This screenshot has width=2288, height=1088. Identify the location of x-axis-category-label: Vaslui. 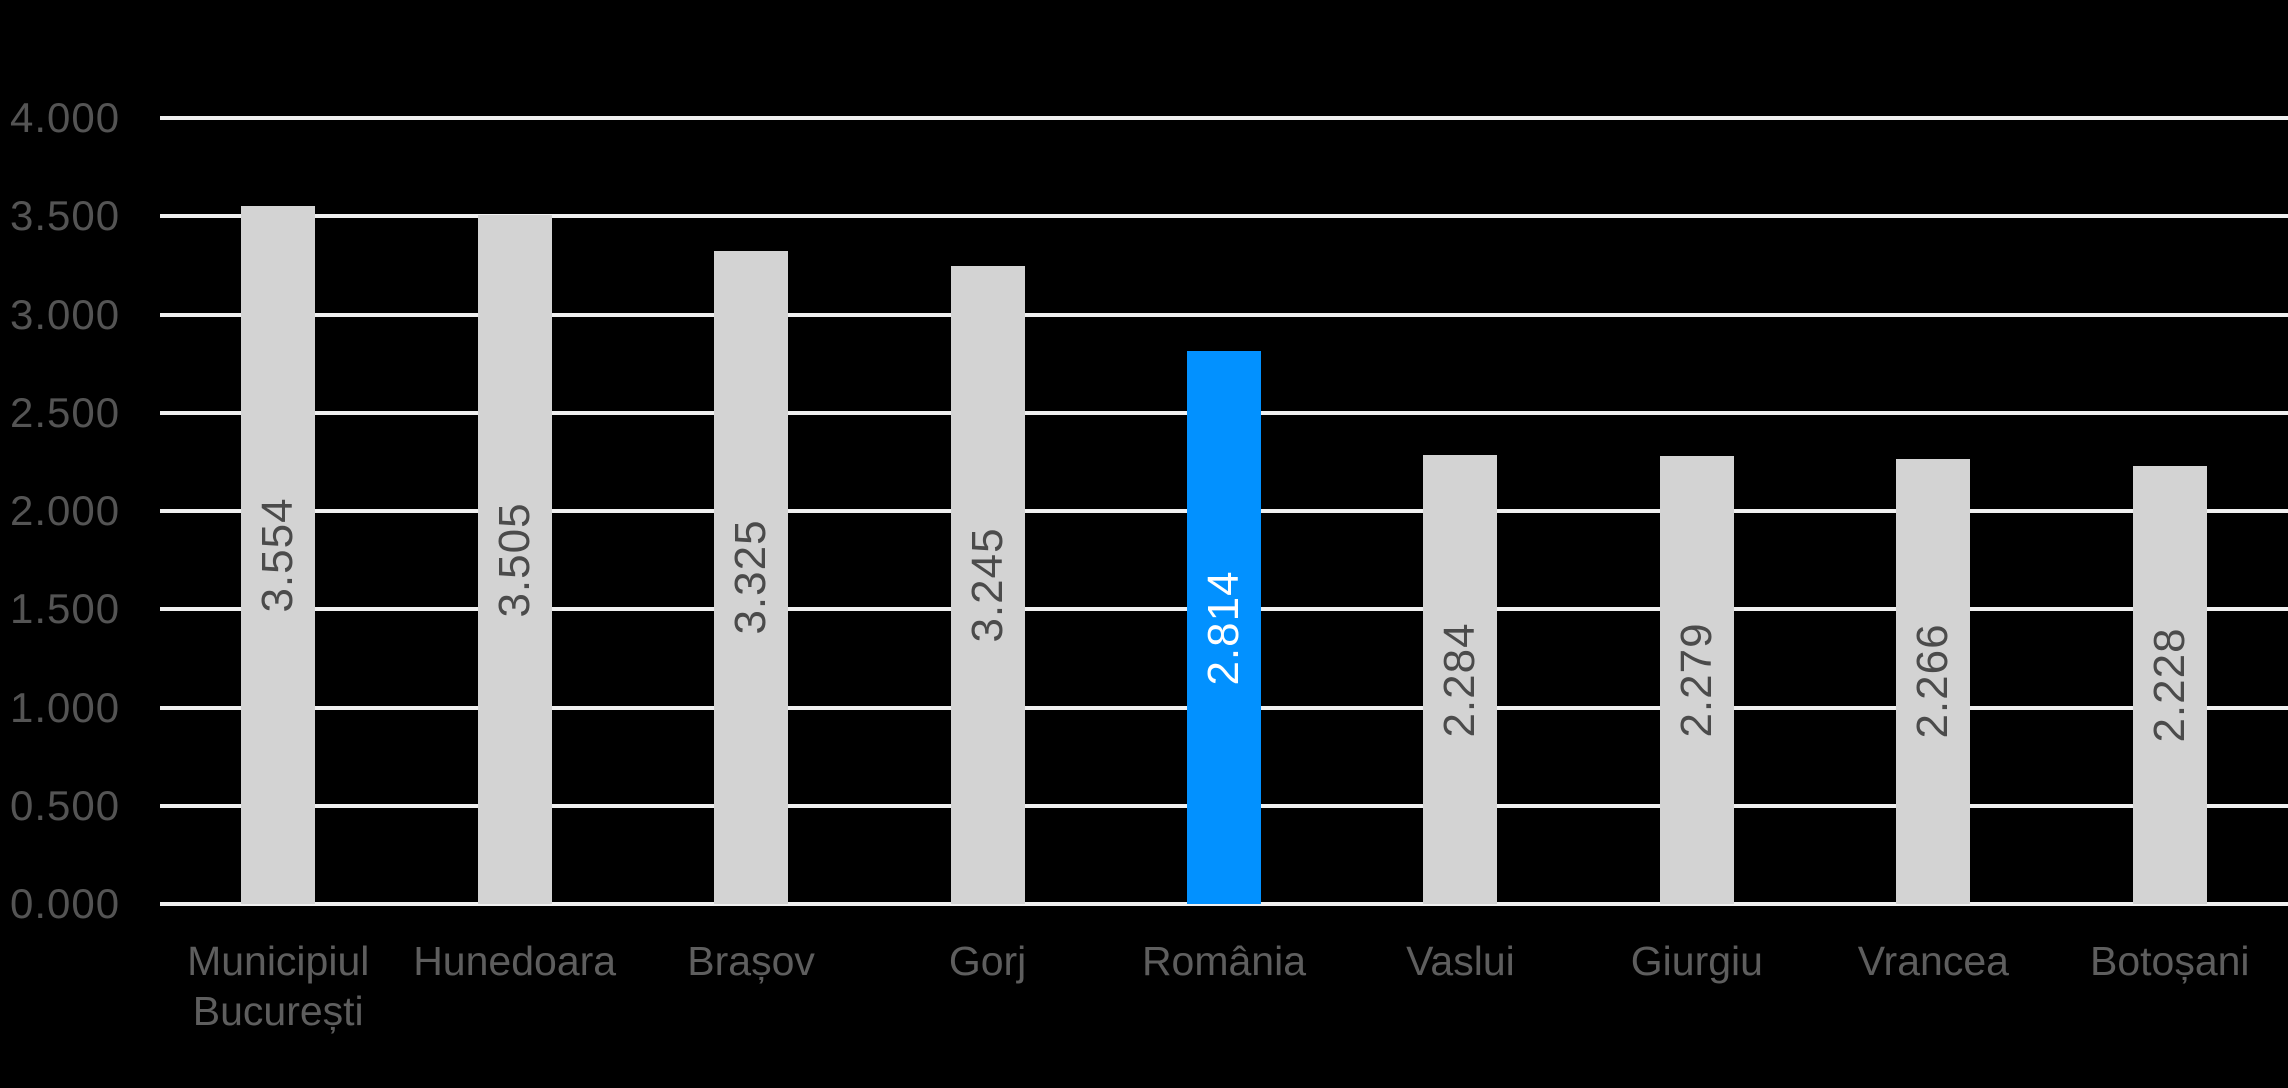
(1460, 961).